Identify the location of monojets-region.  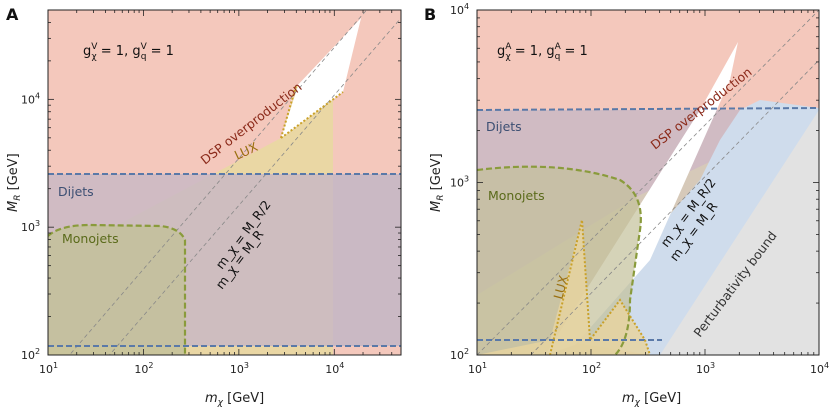
(116, 290).